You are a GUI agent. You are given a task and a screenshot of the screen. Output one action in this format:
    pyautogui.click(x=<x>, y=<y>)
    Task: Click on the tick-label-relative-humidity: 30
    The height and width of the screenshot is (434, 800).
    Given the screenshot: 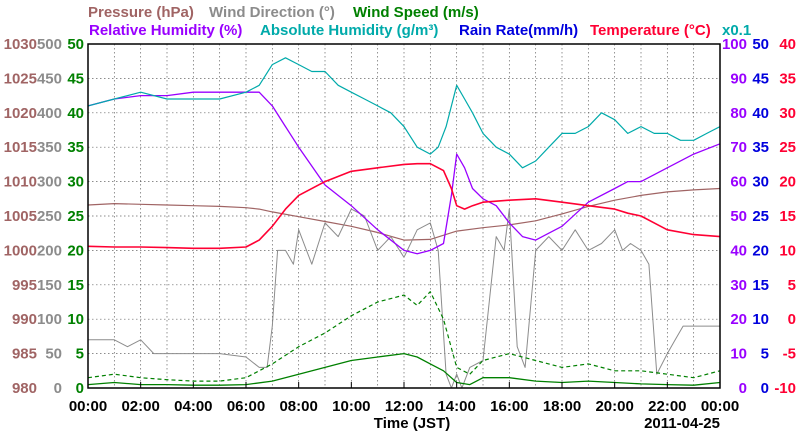 What is the action you would take?
    pyautogui.click(x=738, y=285)
    